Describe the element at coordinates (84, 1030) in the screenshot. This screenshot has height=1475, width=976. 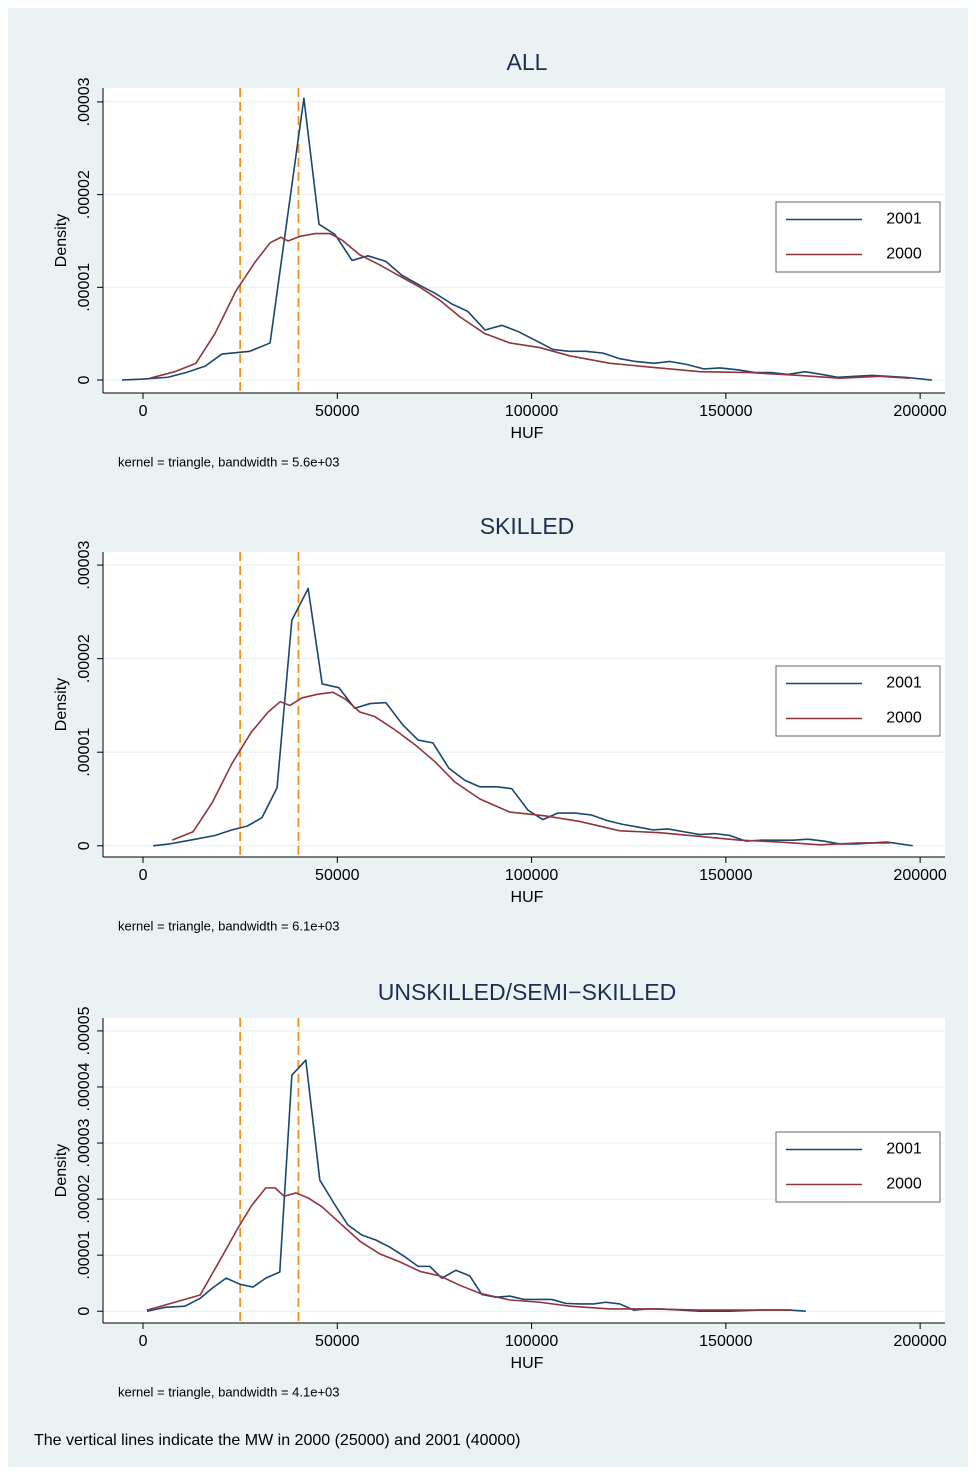
I see `y-tick-label: .00005` at that location.